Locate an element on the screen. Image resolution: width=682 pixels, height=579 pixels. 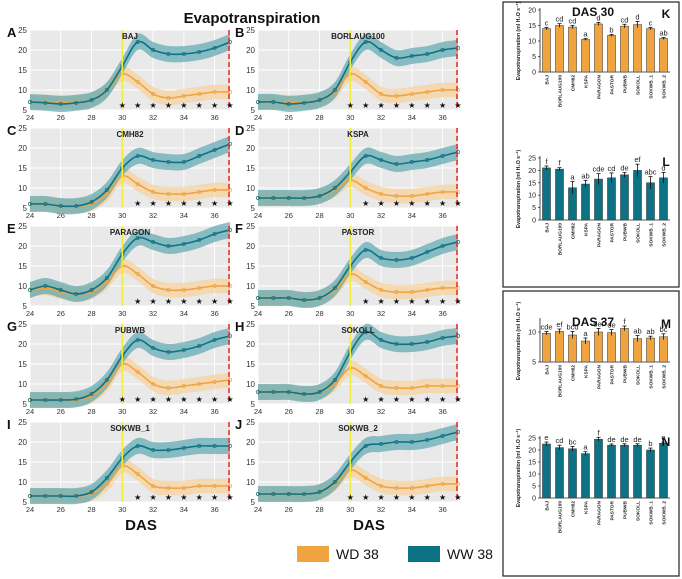
significance-letter: ab is located at coordinates (663, 33).